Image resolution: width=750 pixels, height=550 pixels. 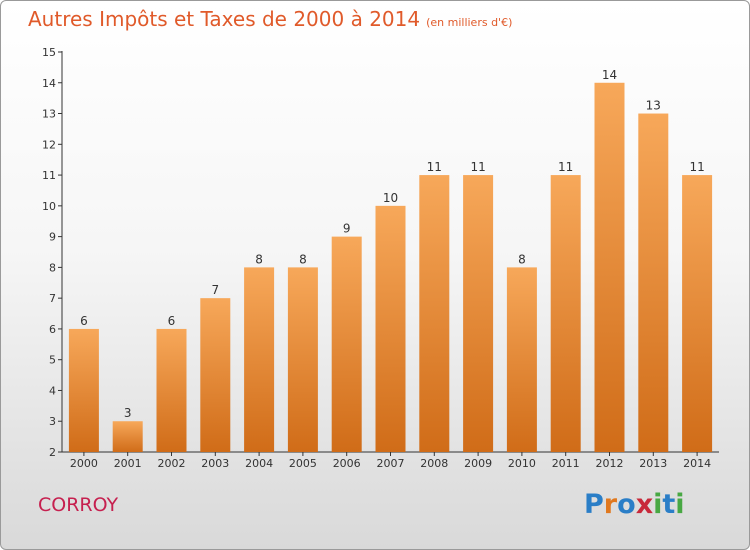 I want to click on data-label: 7, so click(x=215, y=290).